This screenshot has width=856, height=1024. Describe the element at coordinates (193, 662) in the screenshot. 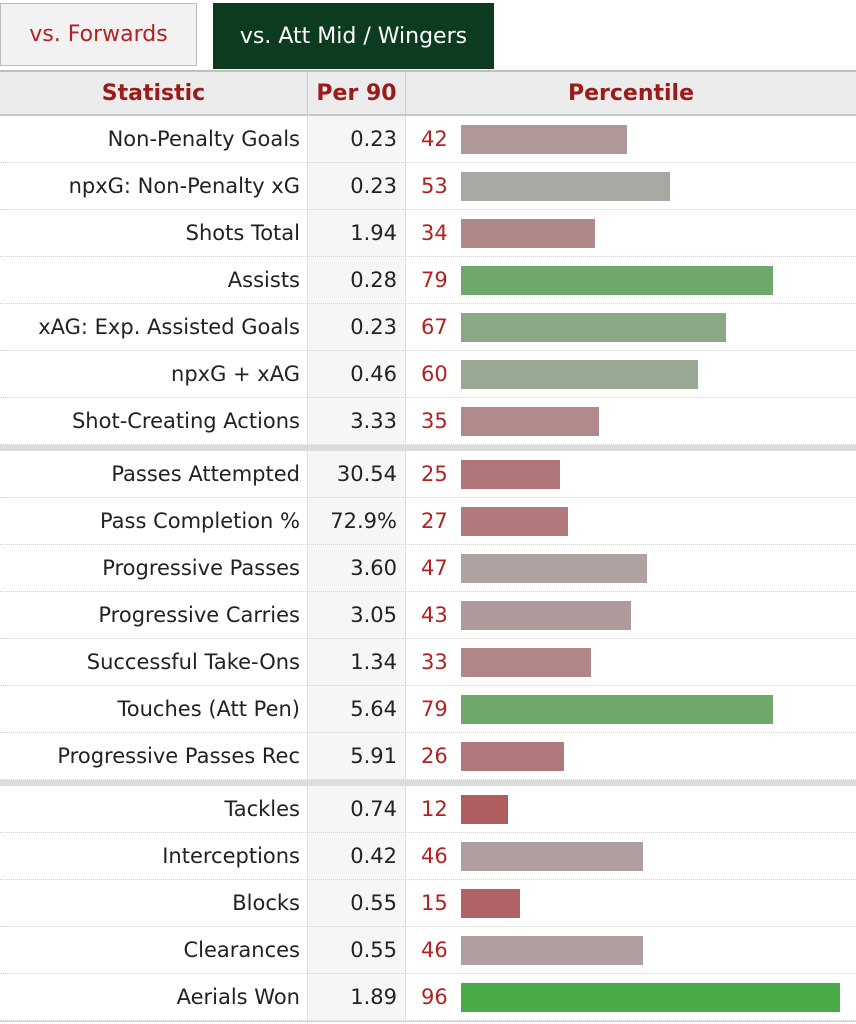

I see `stat-label: Successful Take-Ons` at that location.